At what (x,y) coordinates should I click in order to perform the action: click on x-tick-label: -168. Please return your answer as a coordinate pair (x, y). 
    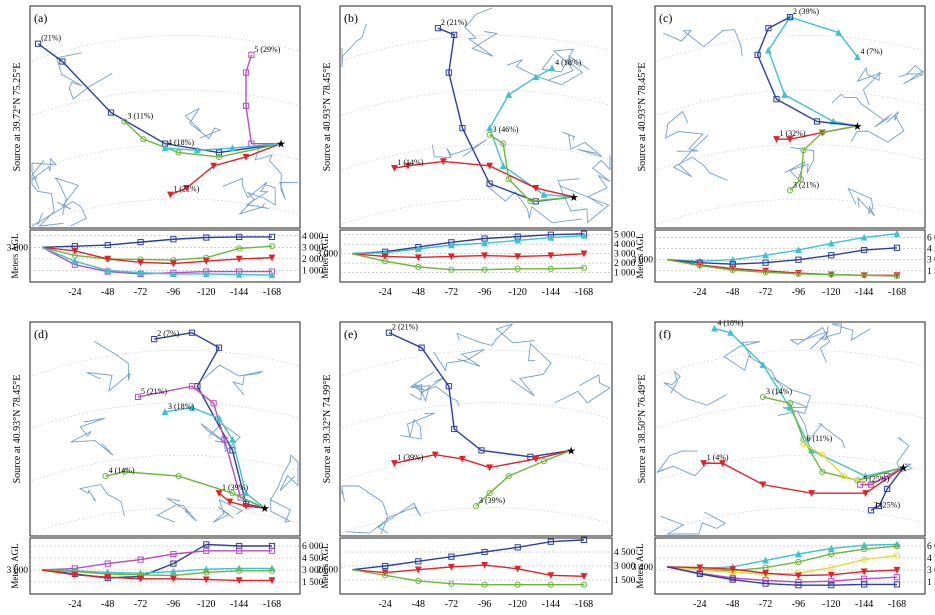
    Looking at the image, I should click on (272, 604).